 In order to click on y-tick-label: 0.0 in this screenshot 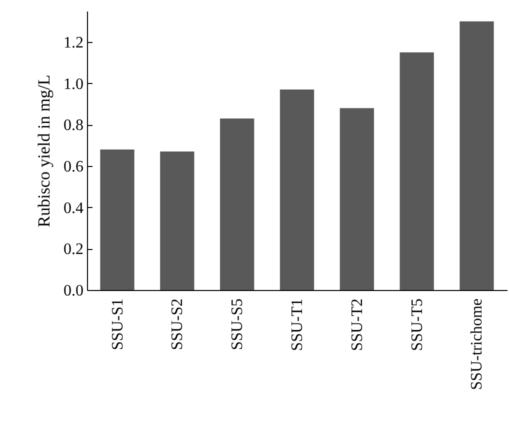, I will do `click(74, 291)`.